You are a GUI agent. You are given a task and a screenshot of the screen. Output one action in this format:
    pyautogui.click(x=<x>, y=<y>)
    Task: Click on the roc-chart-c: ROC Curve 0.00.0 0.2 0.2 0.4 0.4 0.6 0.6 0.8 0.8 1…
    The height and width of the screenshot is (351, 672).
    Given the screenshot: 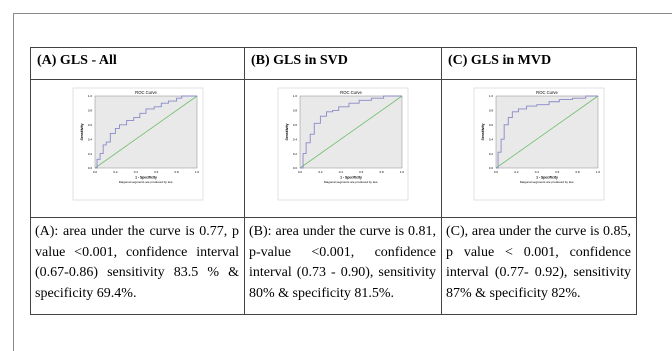 What is the action you would take?
    pyautogui.click(x=539, y=144)
    